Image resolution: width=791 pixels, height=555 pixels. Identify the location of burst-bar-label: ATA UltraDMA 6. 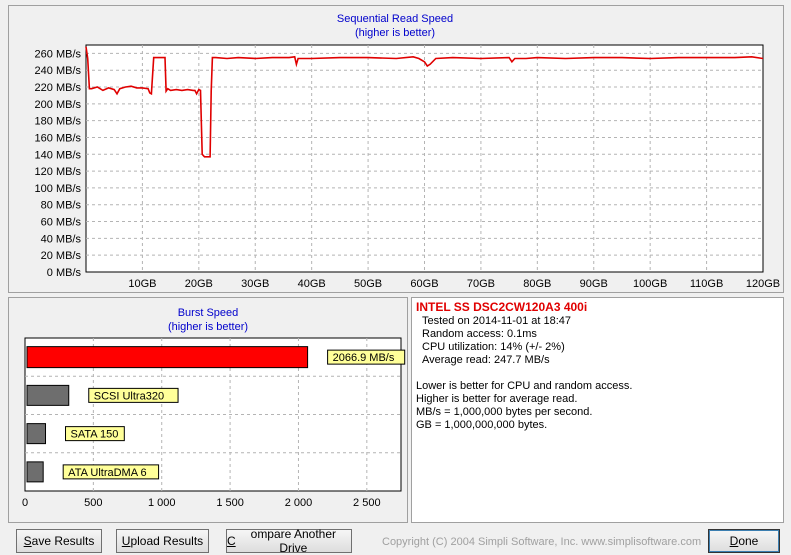
(107, 473).